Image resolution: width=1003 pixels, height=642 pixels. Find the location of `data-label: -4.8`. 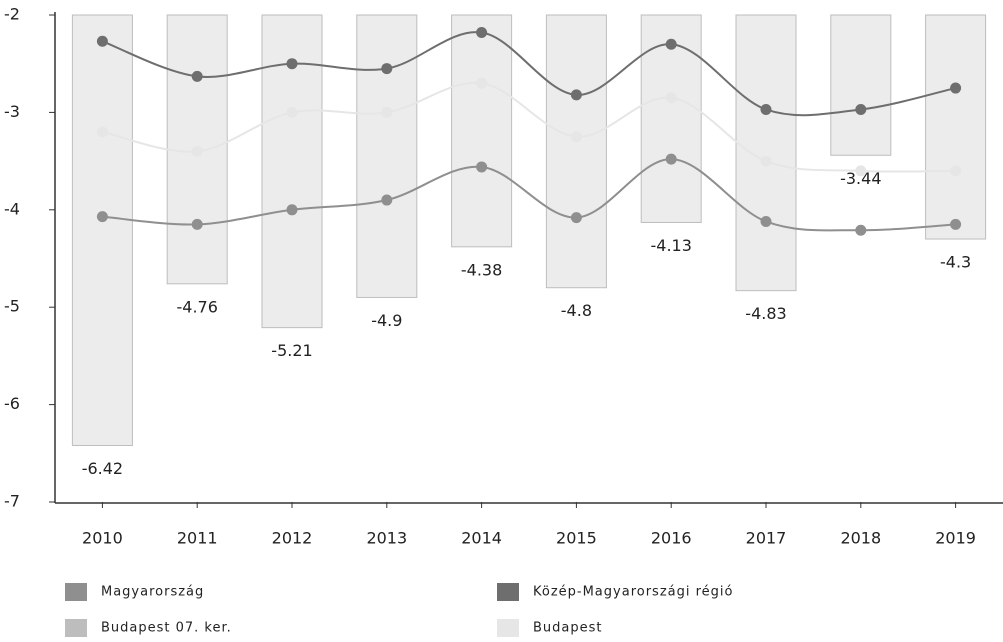

data-label: -4.8 is located at coordinates (576, 310).